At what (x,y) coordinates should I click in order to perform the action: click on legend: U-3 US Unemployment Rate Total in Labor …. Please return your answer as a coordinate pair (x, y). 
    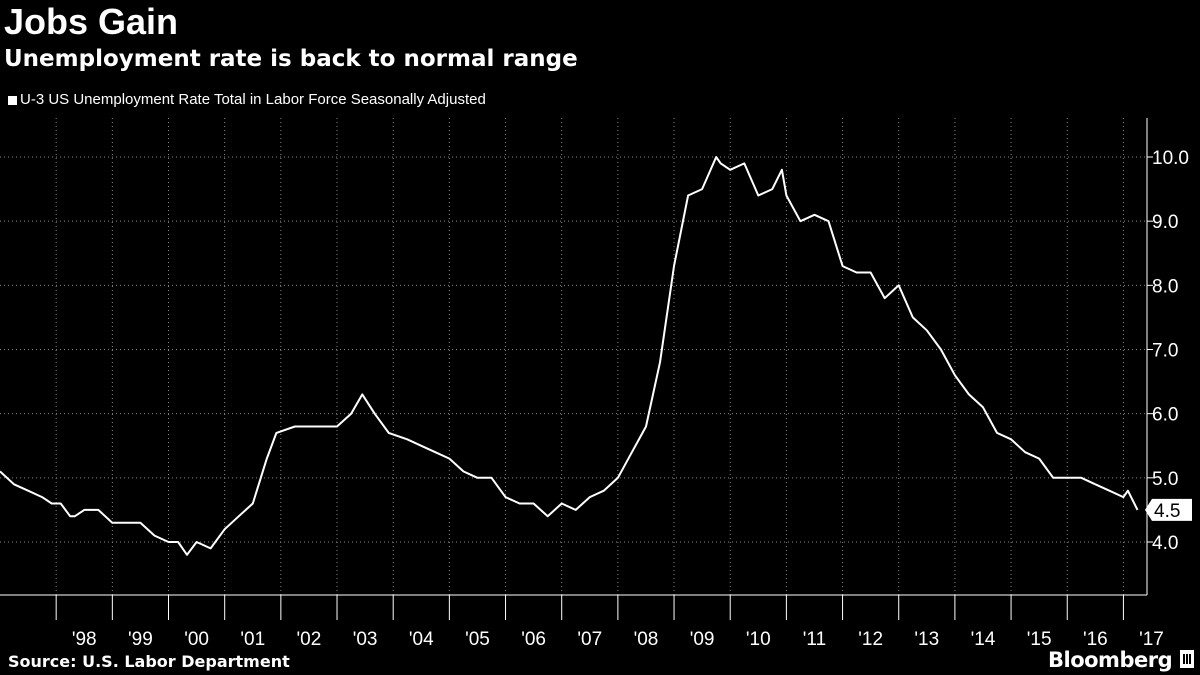
    Looking at the image, I should click on (247, 100).